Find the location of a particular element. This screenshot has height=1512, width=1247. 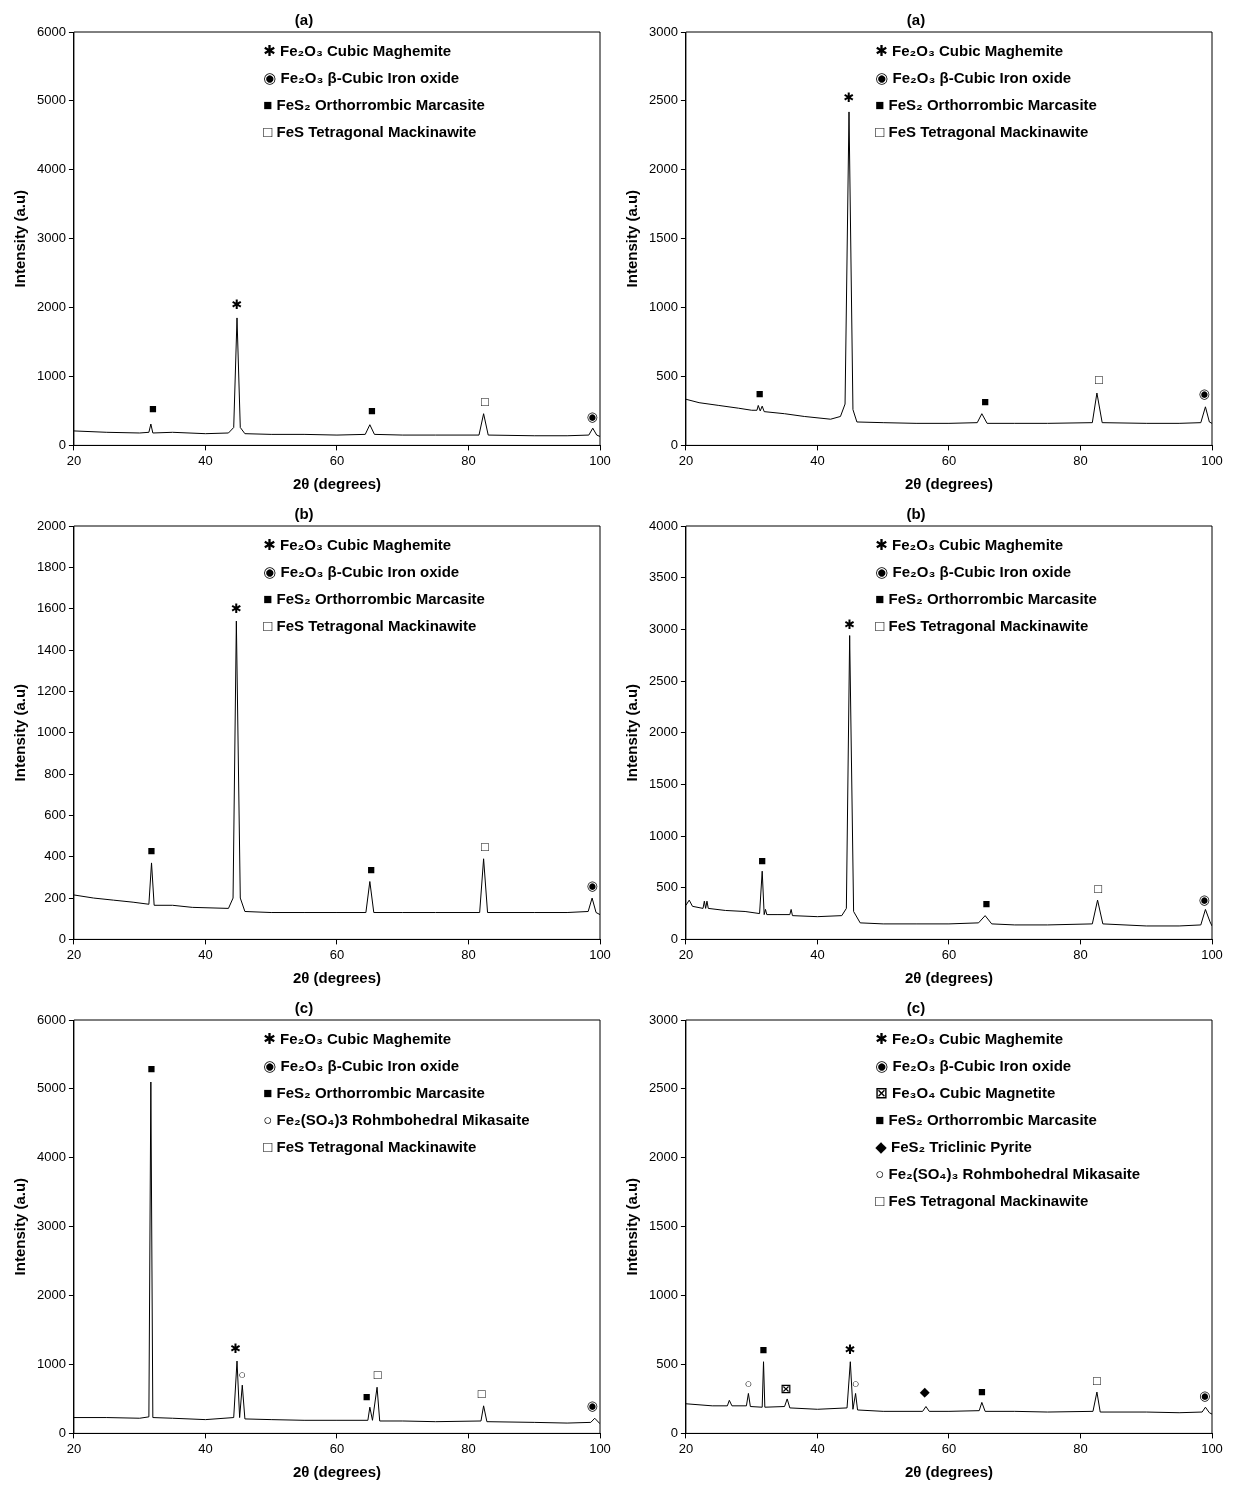

y-tick-label: 800 is located at coordinates (55, 773).